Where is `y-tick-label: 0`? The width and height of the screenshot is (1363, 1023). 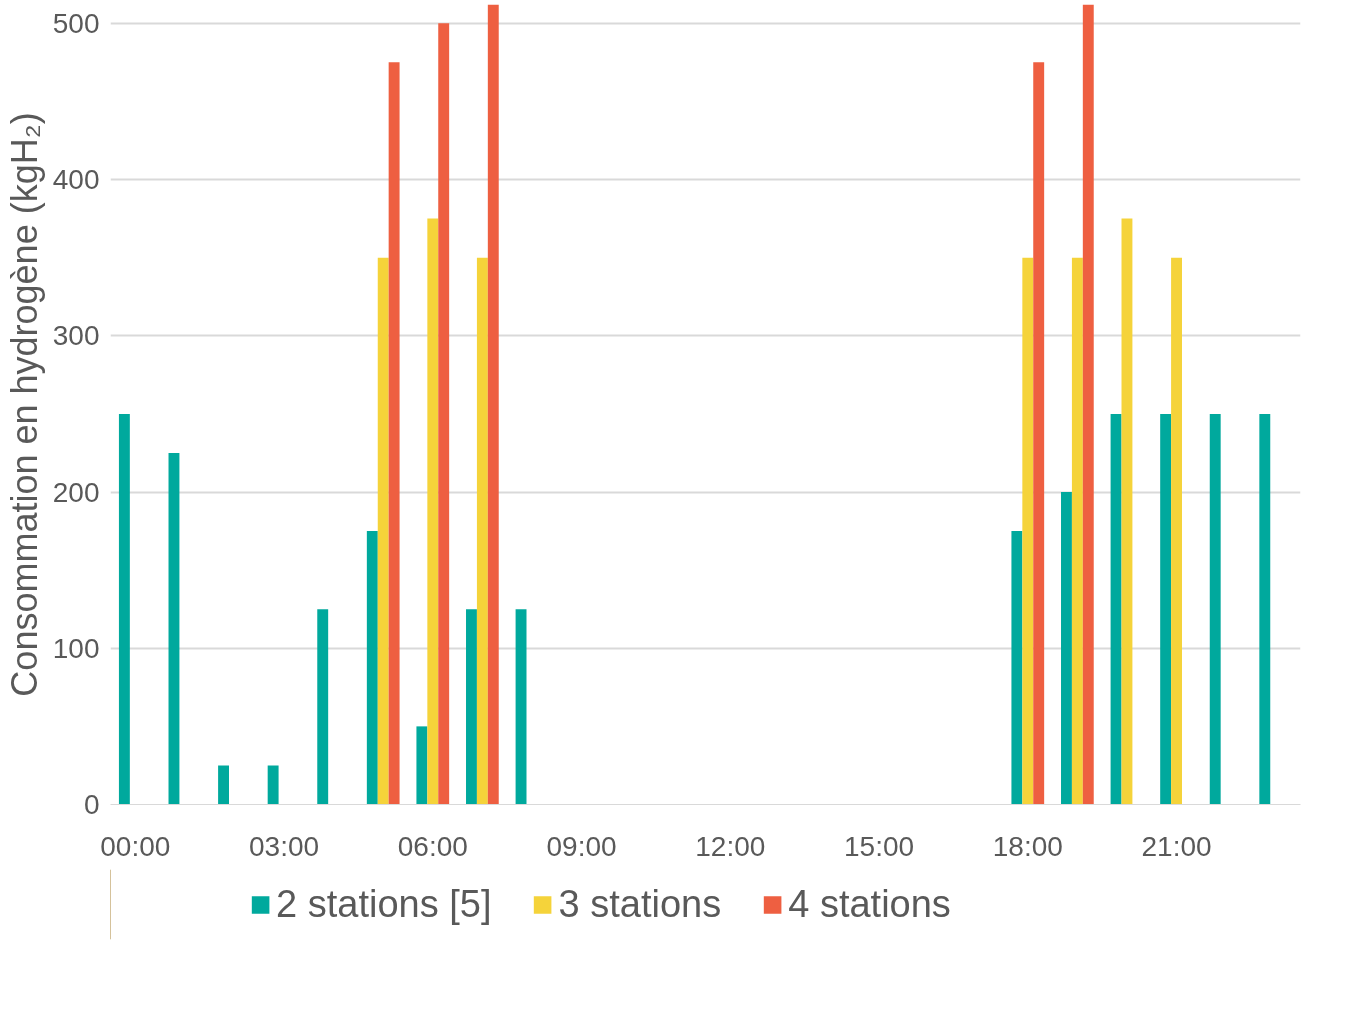
y-tick-label: 0 is located at coordinates (91, 804).